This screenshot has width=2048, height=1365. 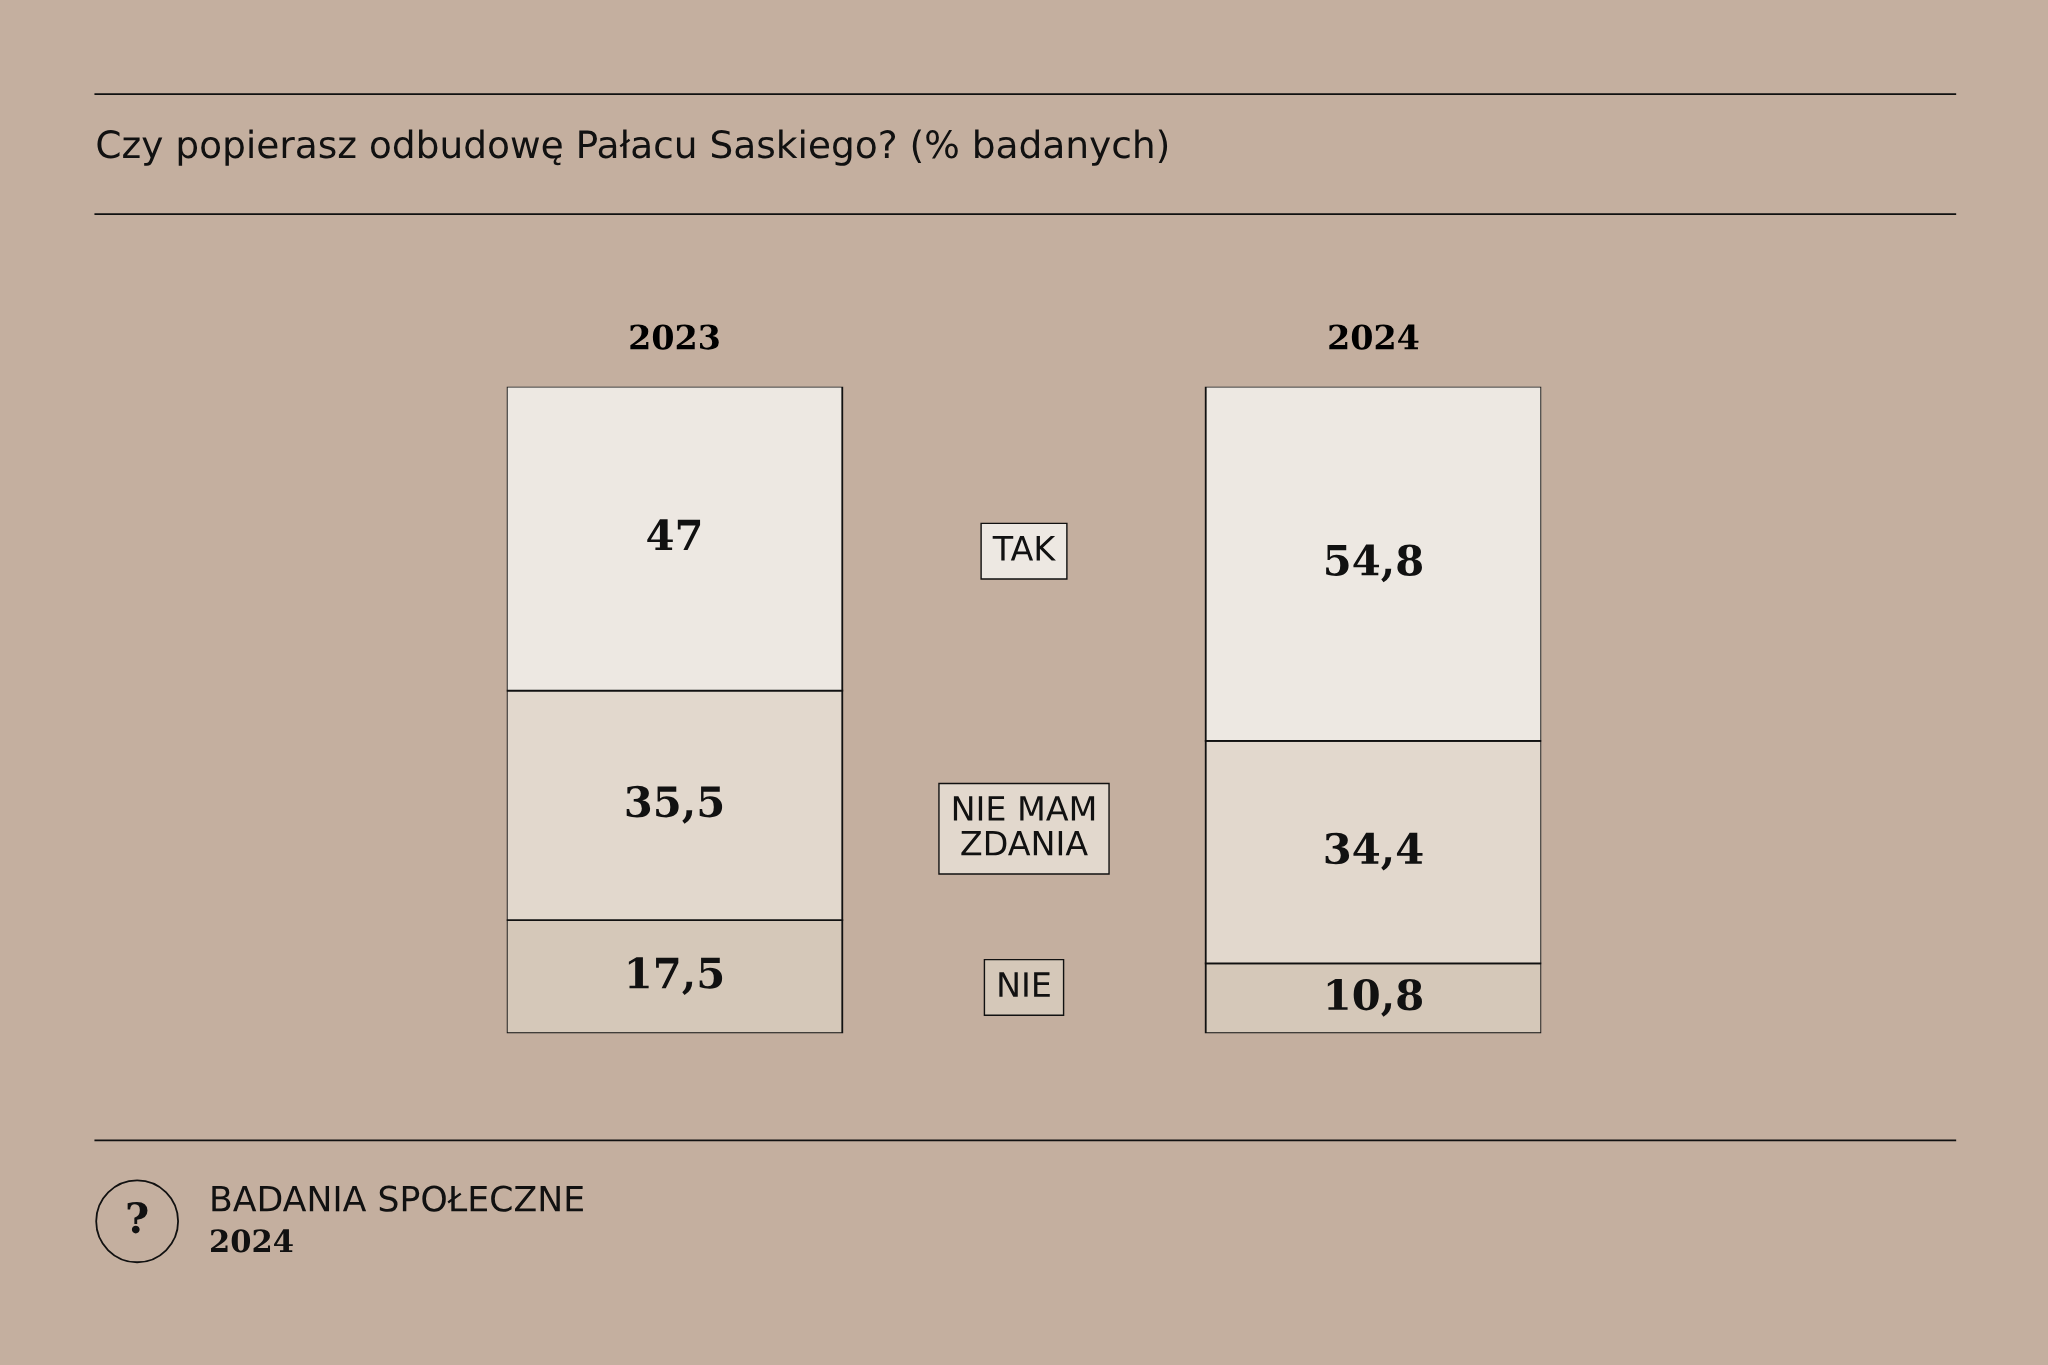 What do you see at coordinates (1024, 548) in the screenshot?
I see `text: TAK` at bounding box center [1024, 548].